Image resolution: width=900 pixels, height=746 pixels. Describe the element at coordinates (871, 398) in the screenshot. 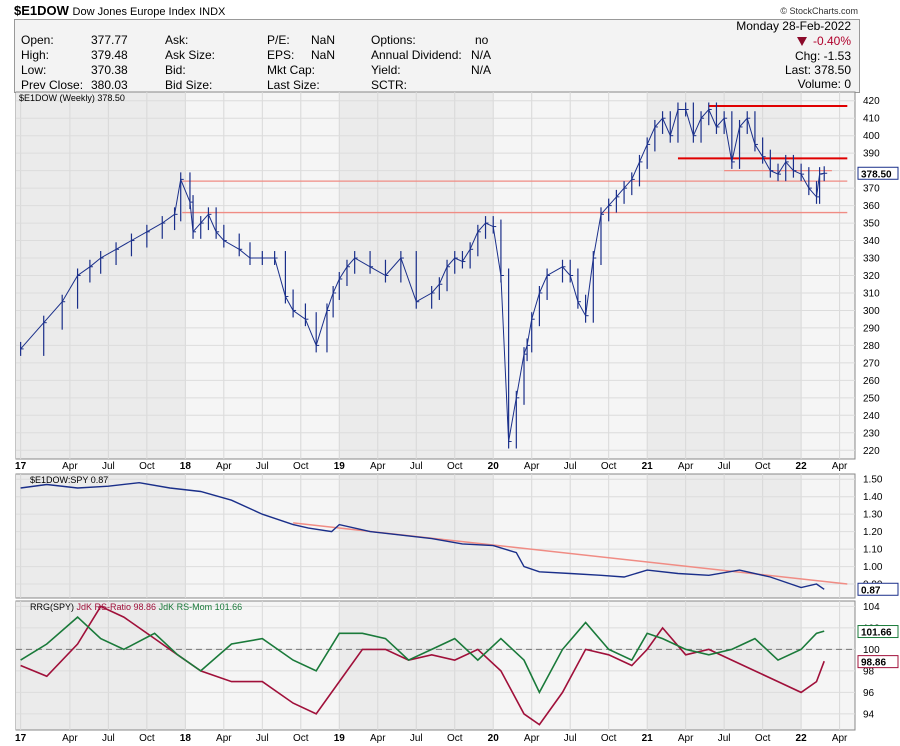

I see `y-tick-label: 250` at that location.